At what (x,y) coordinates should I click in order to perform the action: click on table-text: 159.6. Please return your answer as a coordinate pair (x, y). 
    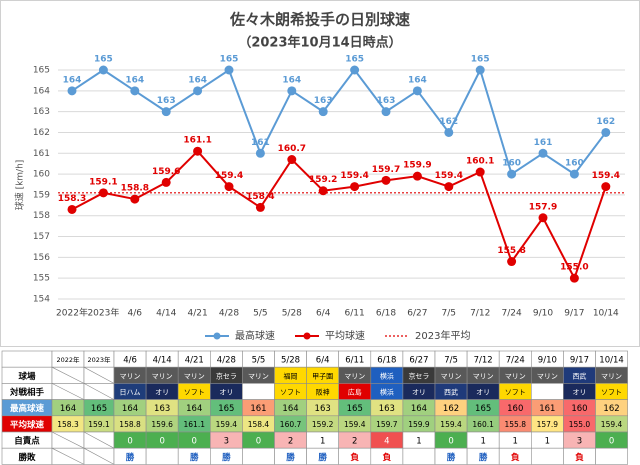
    Looking at the image, I should click on (162, 424).